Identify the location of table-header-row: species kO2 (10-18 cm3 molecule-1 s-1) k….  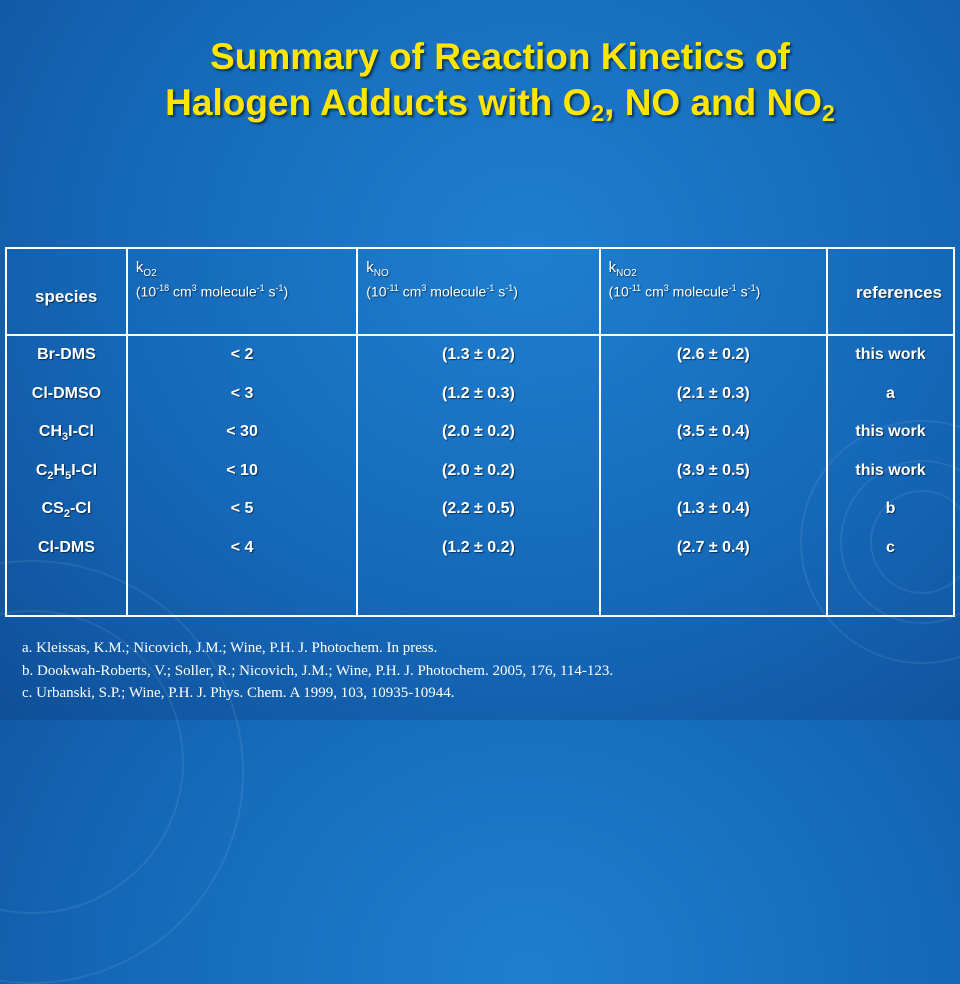
(480, 291).